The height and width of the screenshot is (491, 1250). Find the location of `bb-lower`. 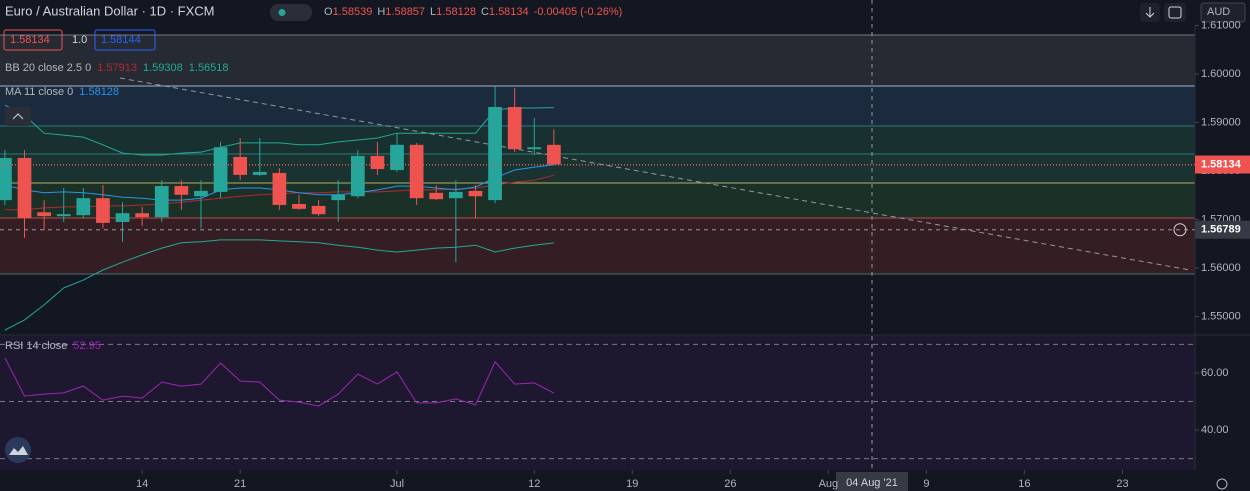

bb-lower is located at coordinates (279, 285).